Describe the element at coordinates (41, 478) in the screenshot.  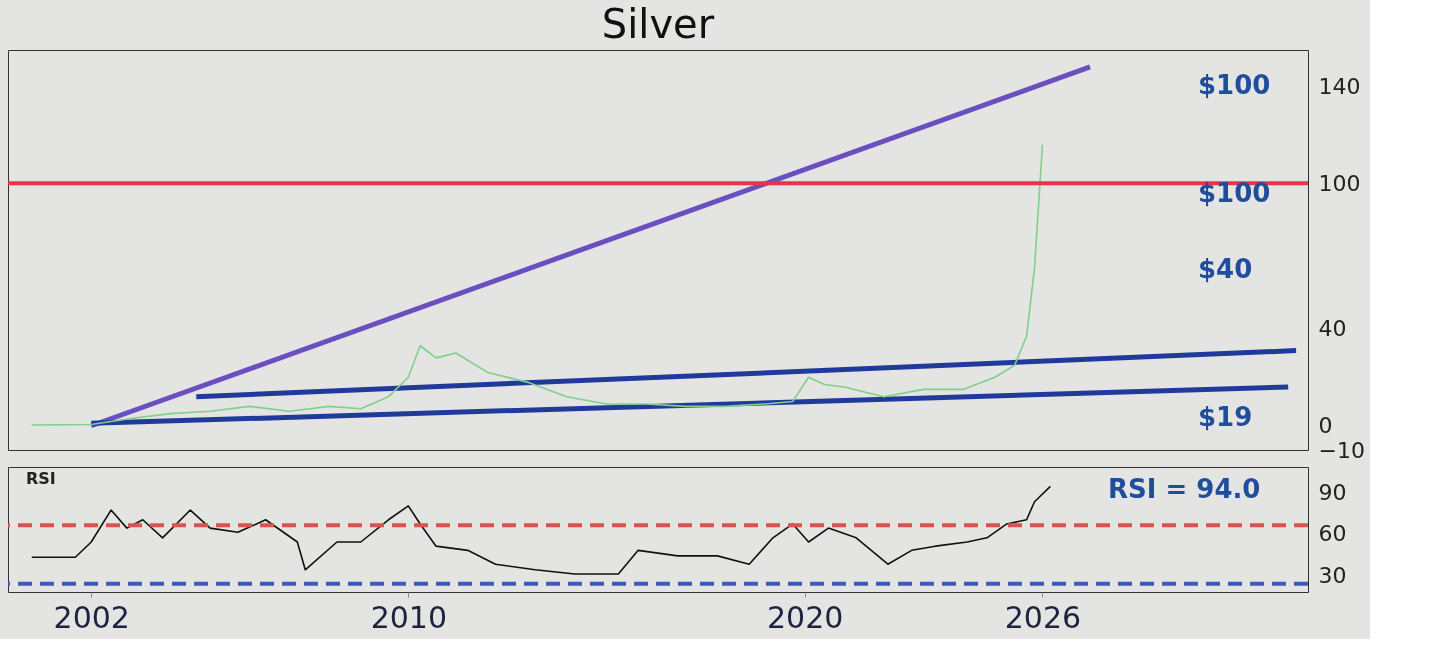
I see `chart-title: RSI` at that location.